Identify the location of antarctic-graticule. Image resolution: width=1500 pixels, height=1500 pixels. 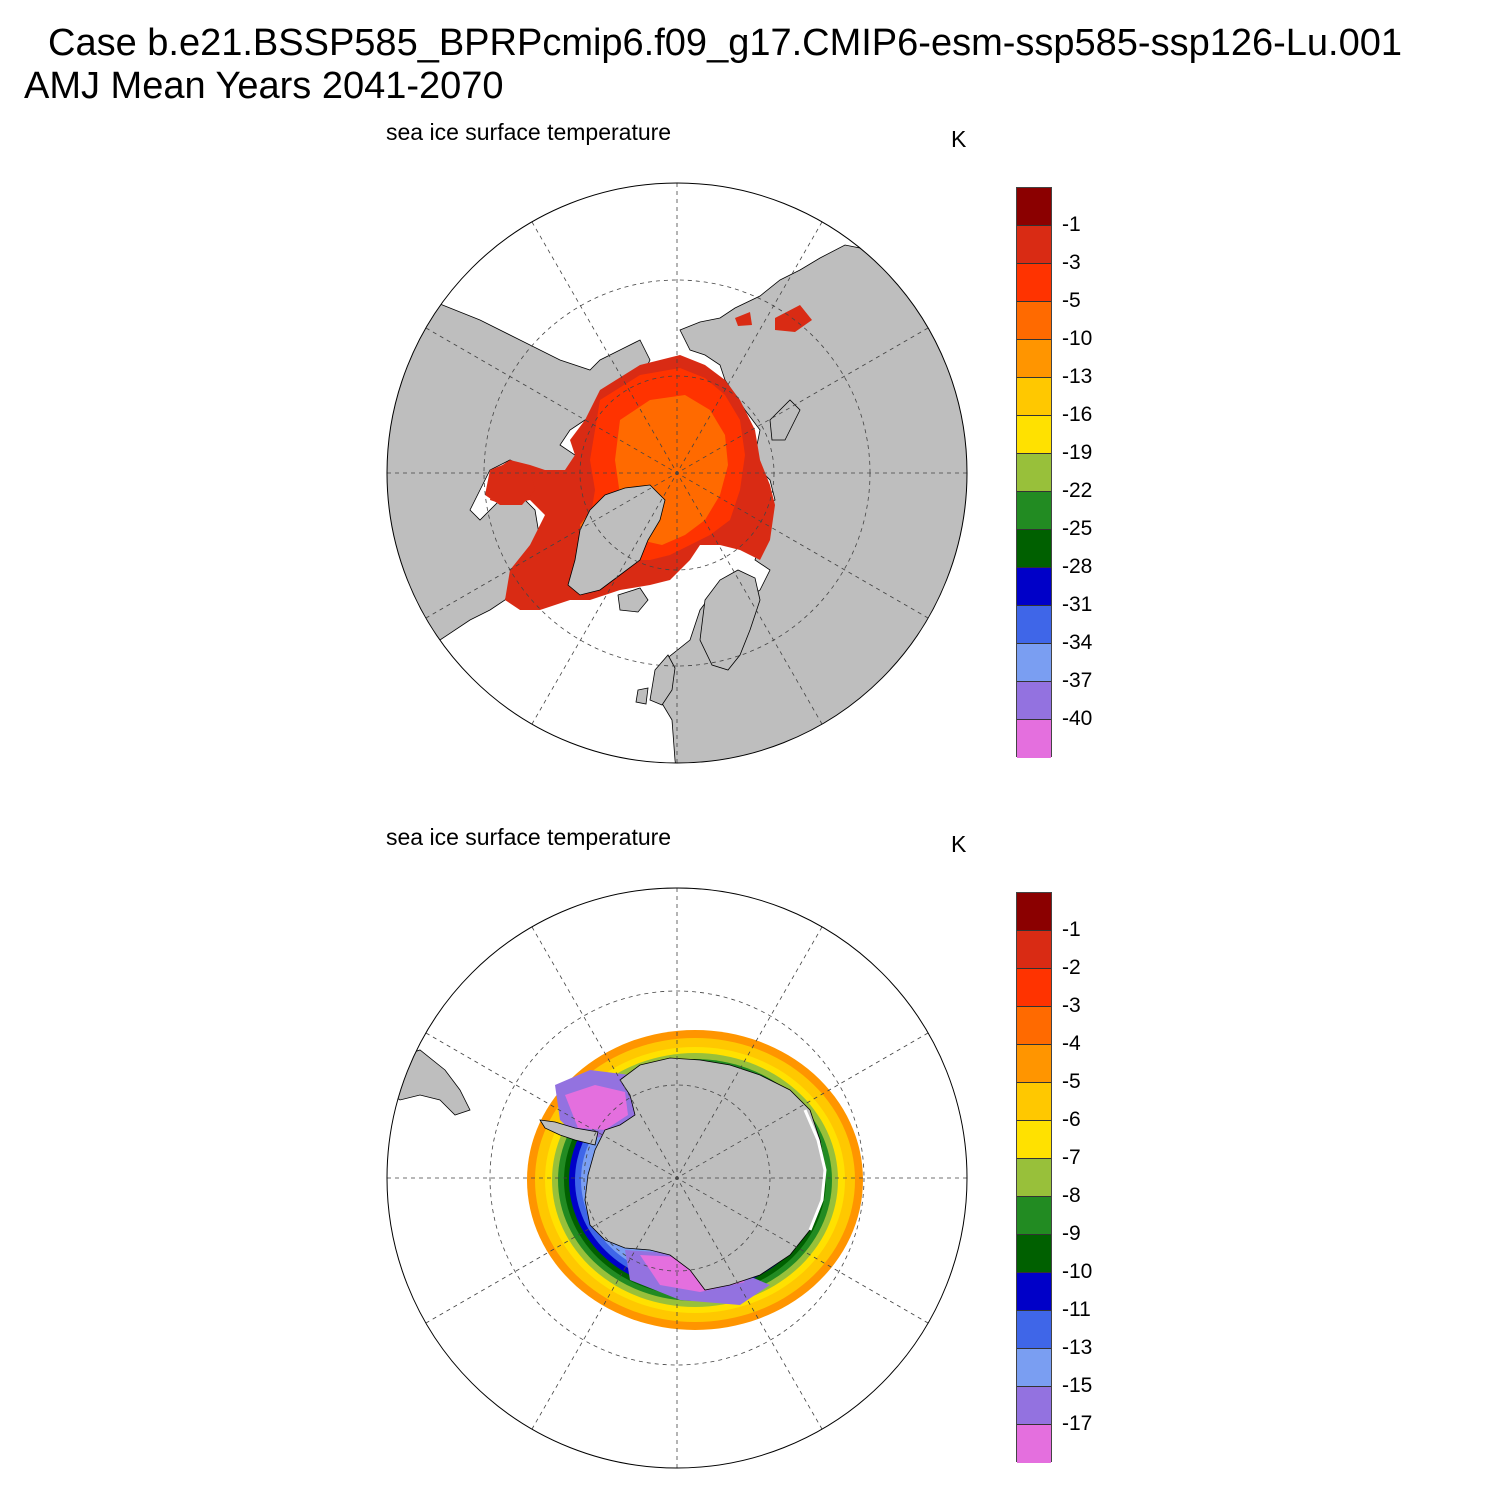
(677, 1178).